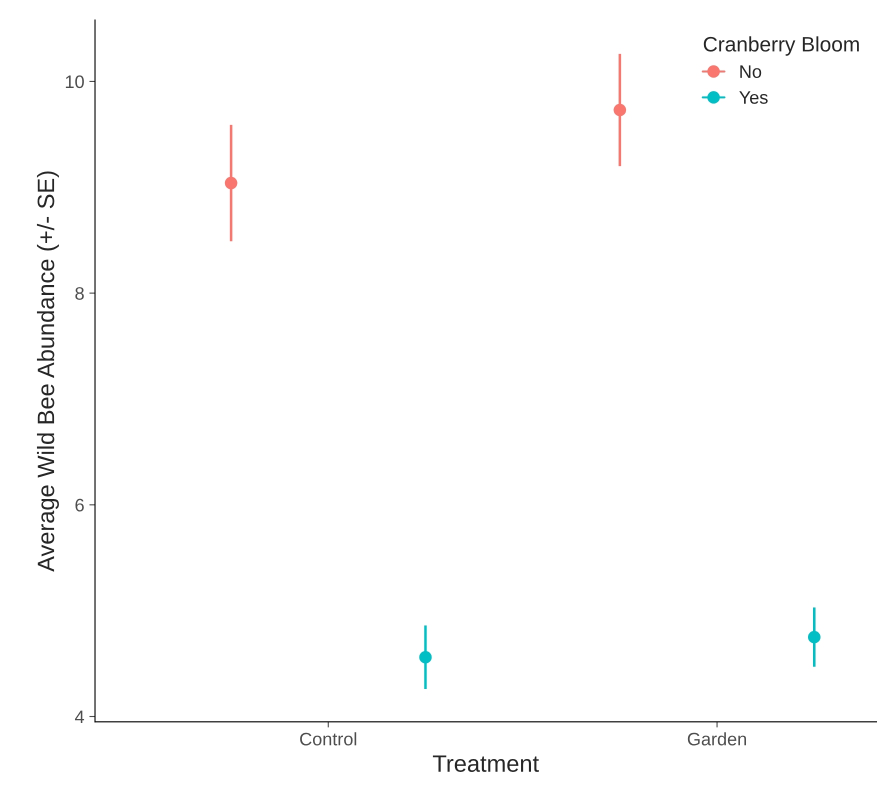  I want to click on x-tick-label: Garden, so click(717, 739).